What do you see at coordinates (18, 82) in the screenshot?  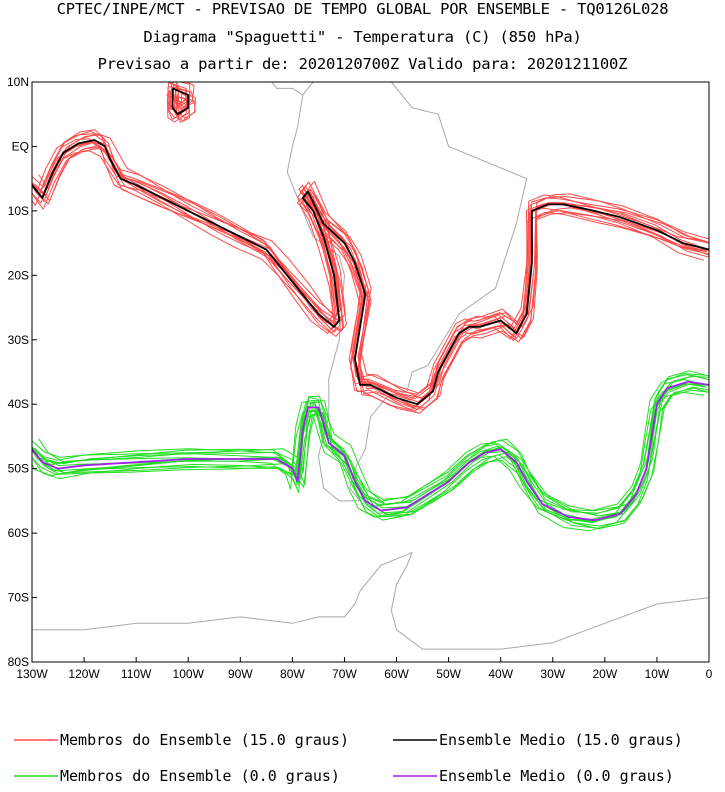 I see `y-tick-label: 10N` at bounding box center [18, 82].